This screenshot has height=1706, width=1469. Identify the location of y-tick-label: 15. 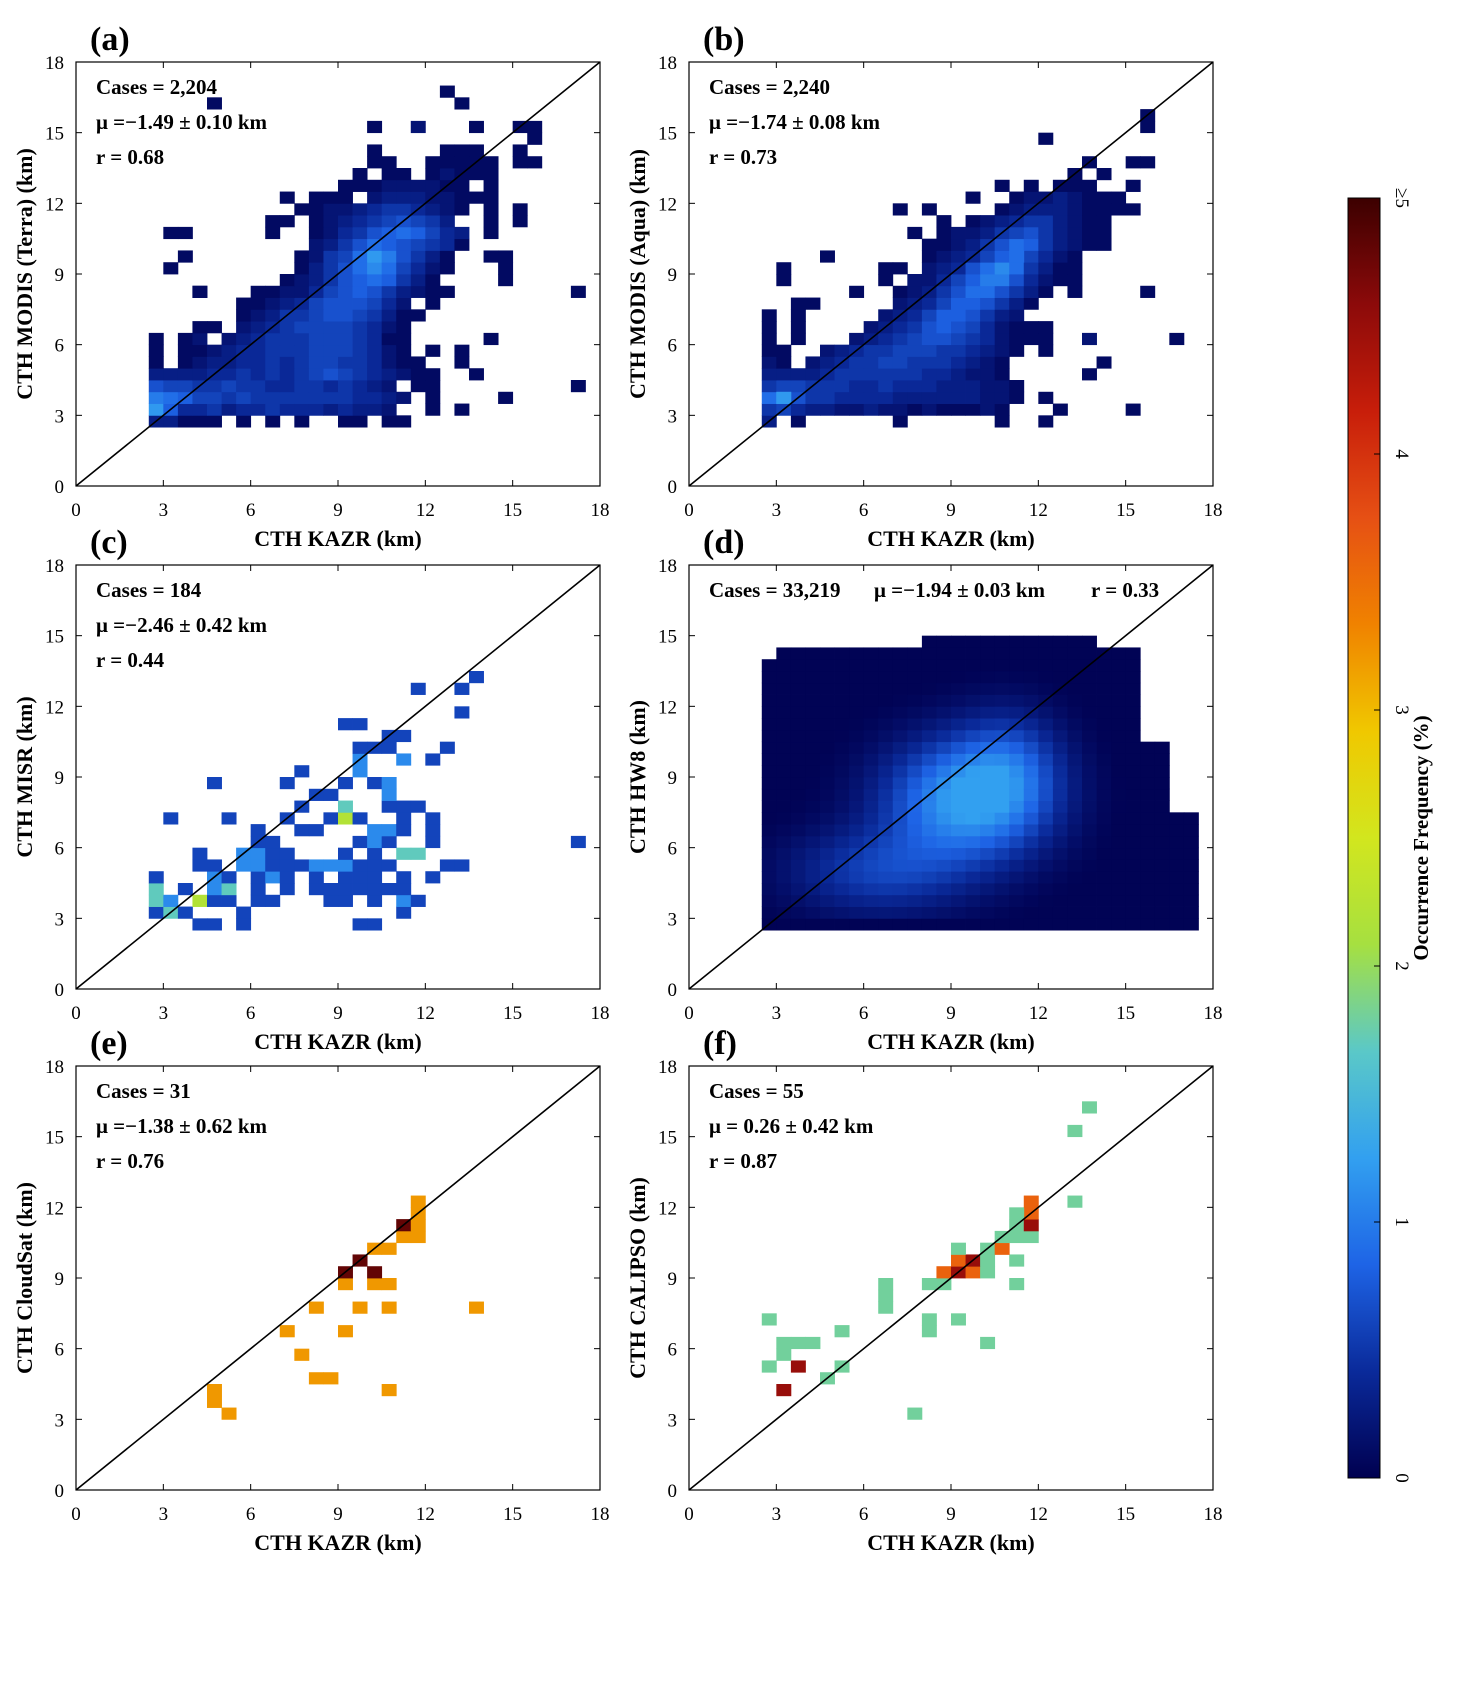
(667, 1138).